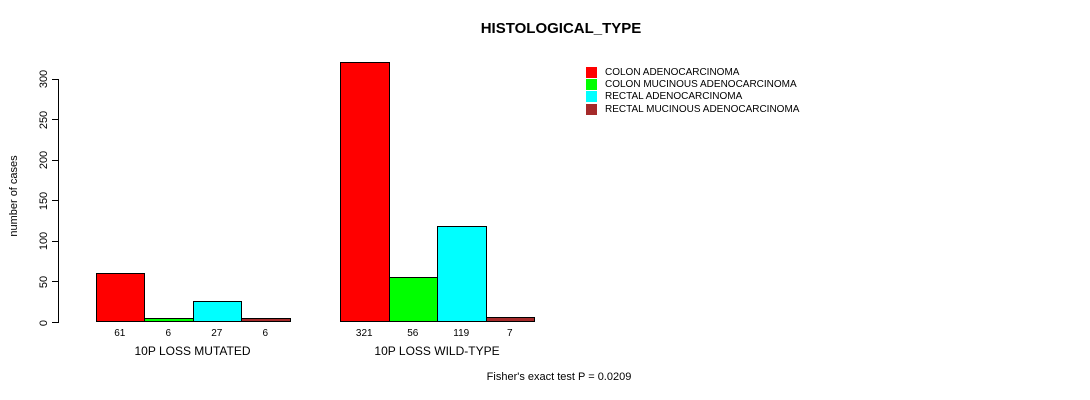 This screenshot has width=1090, height=400. Describe the element at coordinates (413, 333) in the screenshot. I see `bar-value-label: 56` at that location.